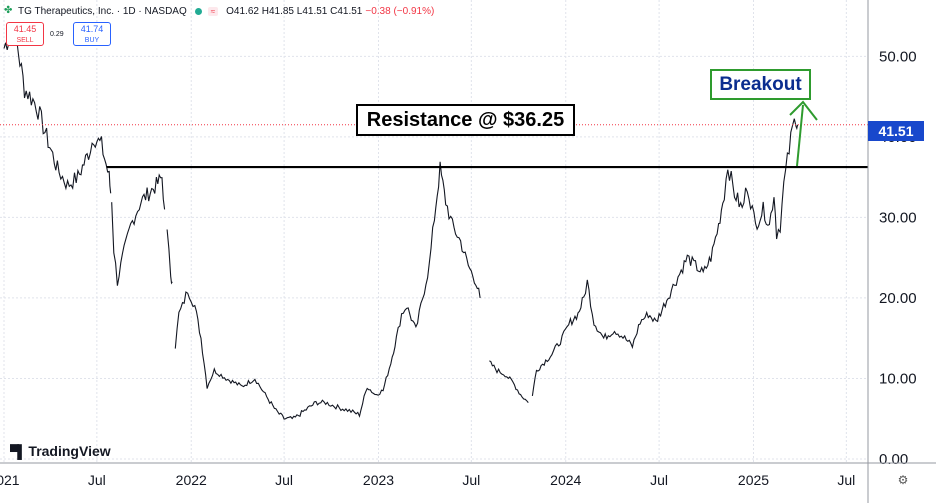 This screenshot has height=503, width=936. I want to click on sell-button: 41.45 SELL, so click(25, 34).